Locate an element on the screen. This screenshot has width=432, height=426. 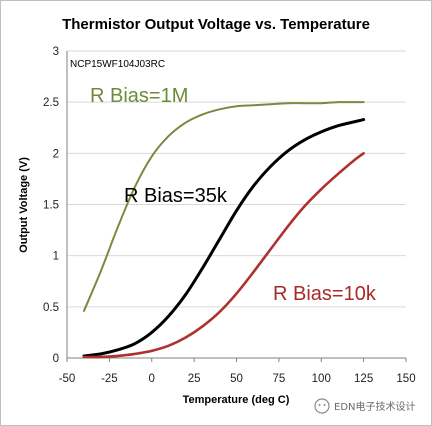
x-tick-label: 150 is located at coordinates (405, 379).